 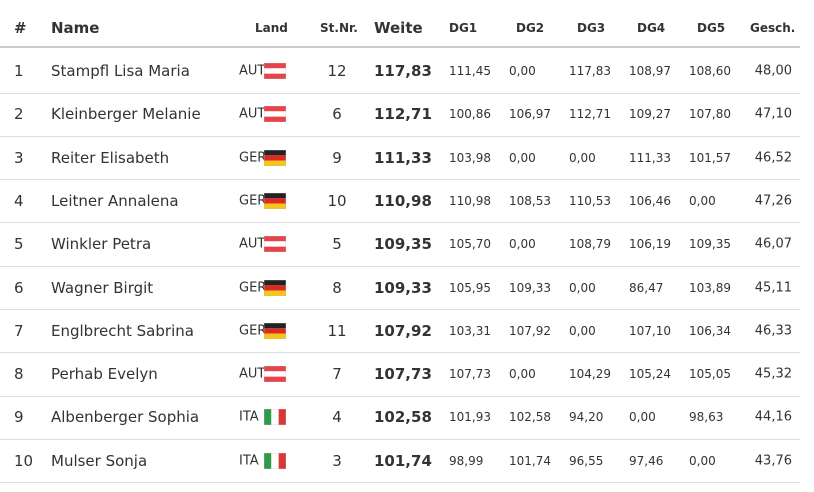 What do you see at coordinates (530, 28) in the screenshot?
I see `column-header: DG2` at bounding box center [530, 28].